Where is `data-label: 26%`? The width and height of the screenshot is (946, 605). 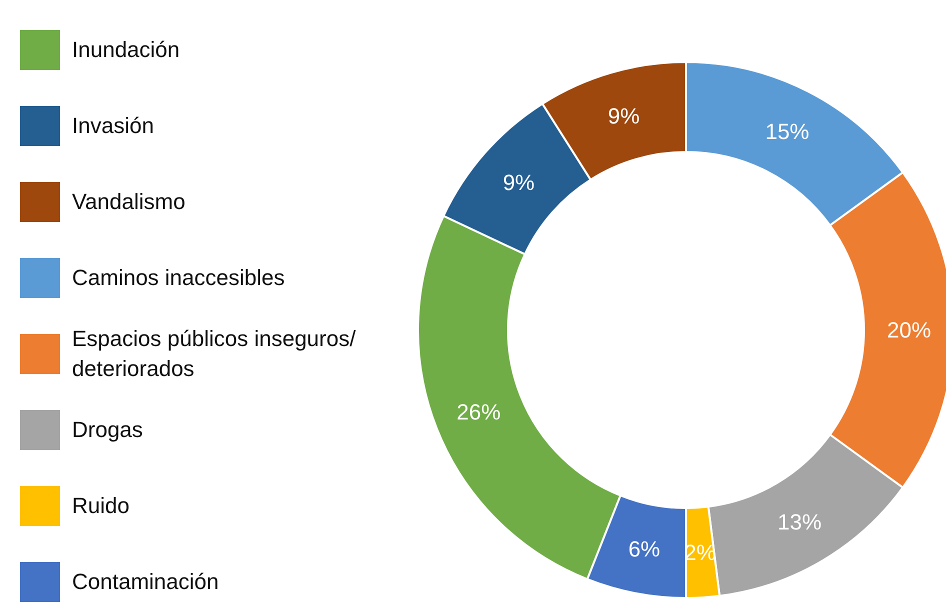
data-label: 26% is located at coordinates (478, 412).